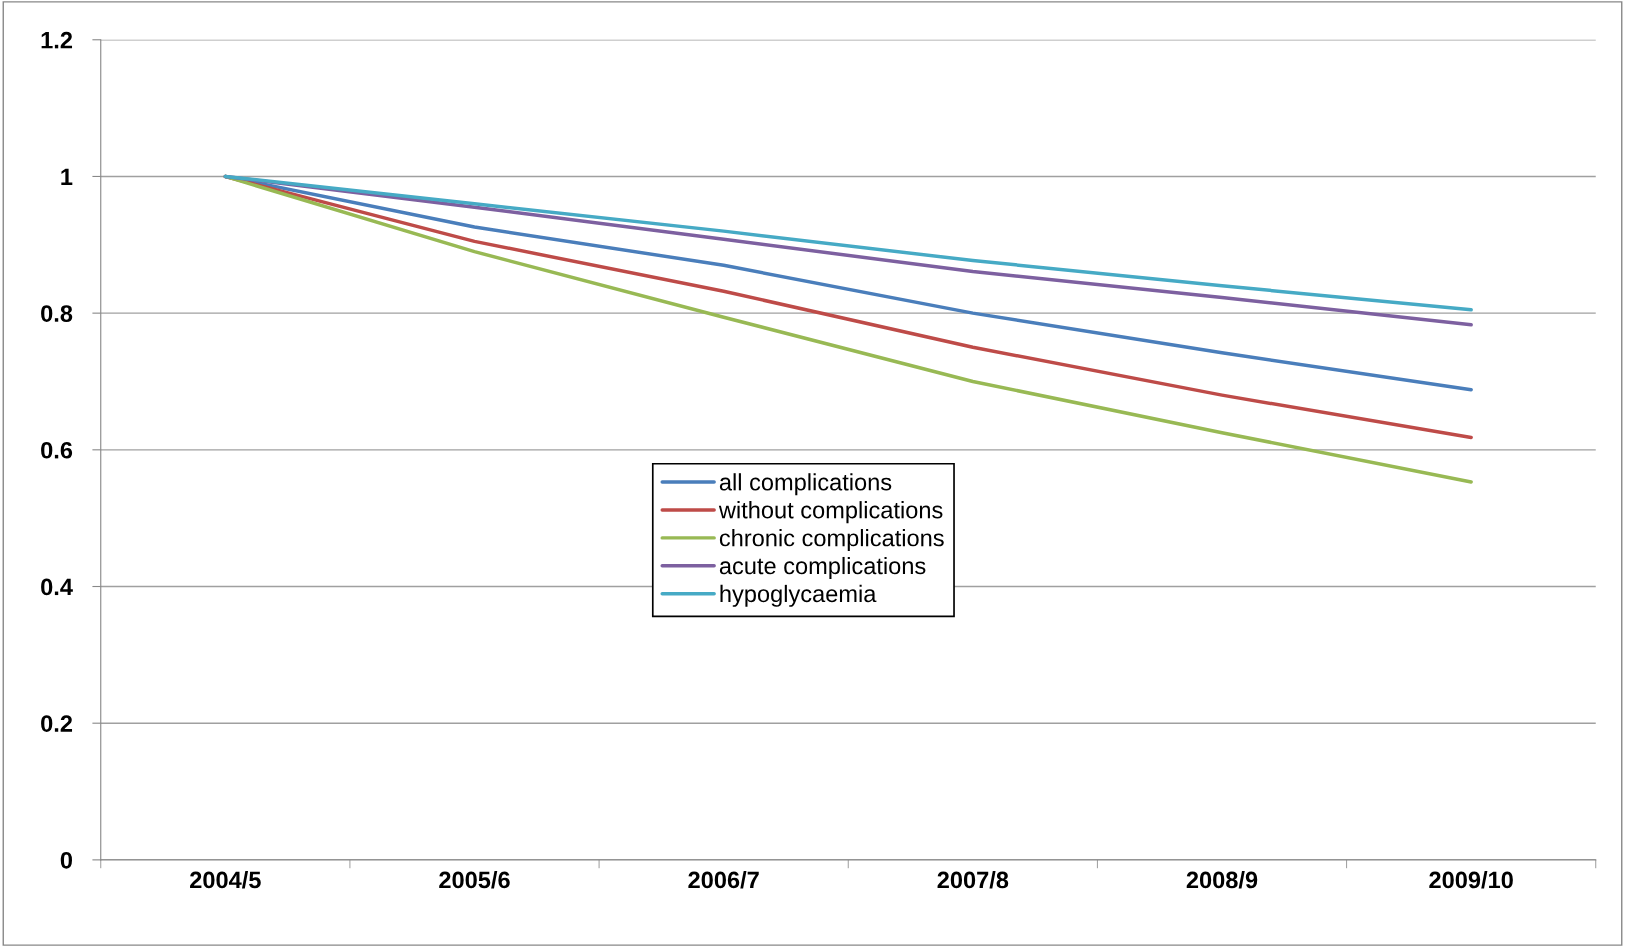 This screenshot has width=1625, height=947. What do you see at coordinates (830, 512) in the screenshot?
I see `legend-label: without complications` at bounding box center [830, 512].